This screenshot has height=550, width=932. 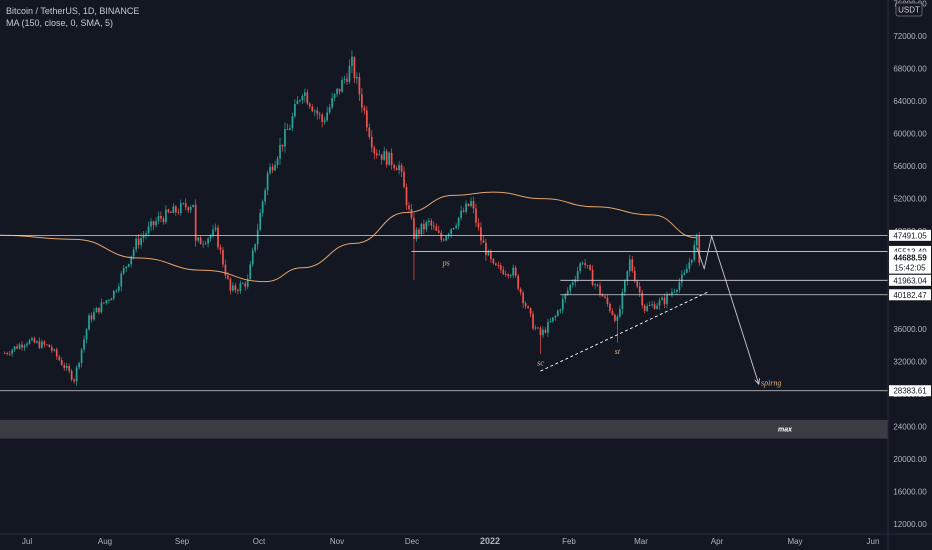 I want to click on currency-badge: USDT, so click(x=909, y=9).